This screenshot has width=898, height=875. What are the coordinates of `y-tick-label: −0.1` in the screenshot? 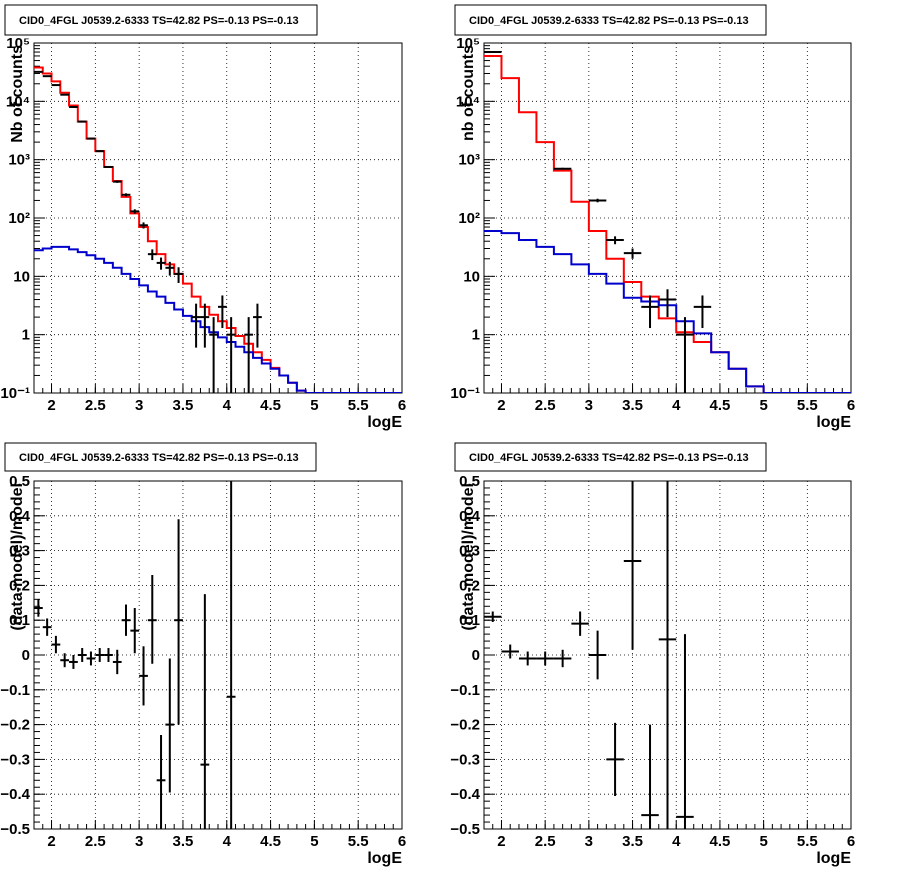 It's located at (15, 690).